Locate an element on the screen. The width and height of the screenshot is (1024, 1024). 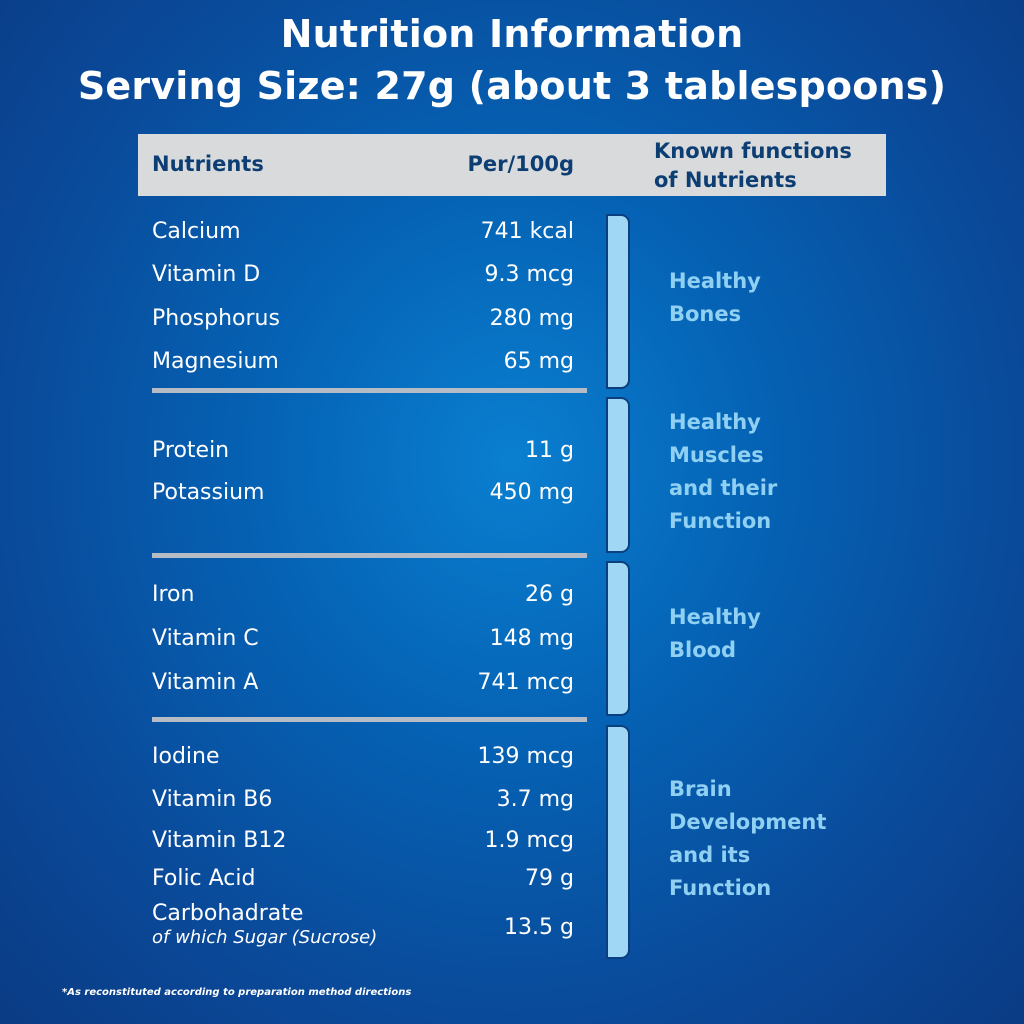
nutrient-value: 139 mcg is located at coordinates (525, 756).